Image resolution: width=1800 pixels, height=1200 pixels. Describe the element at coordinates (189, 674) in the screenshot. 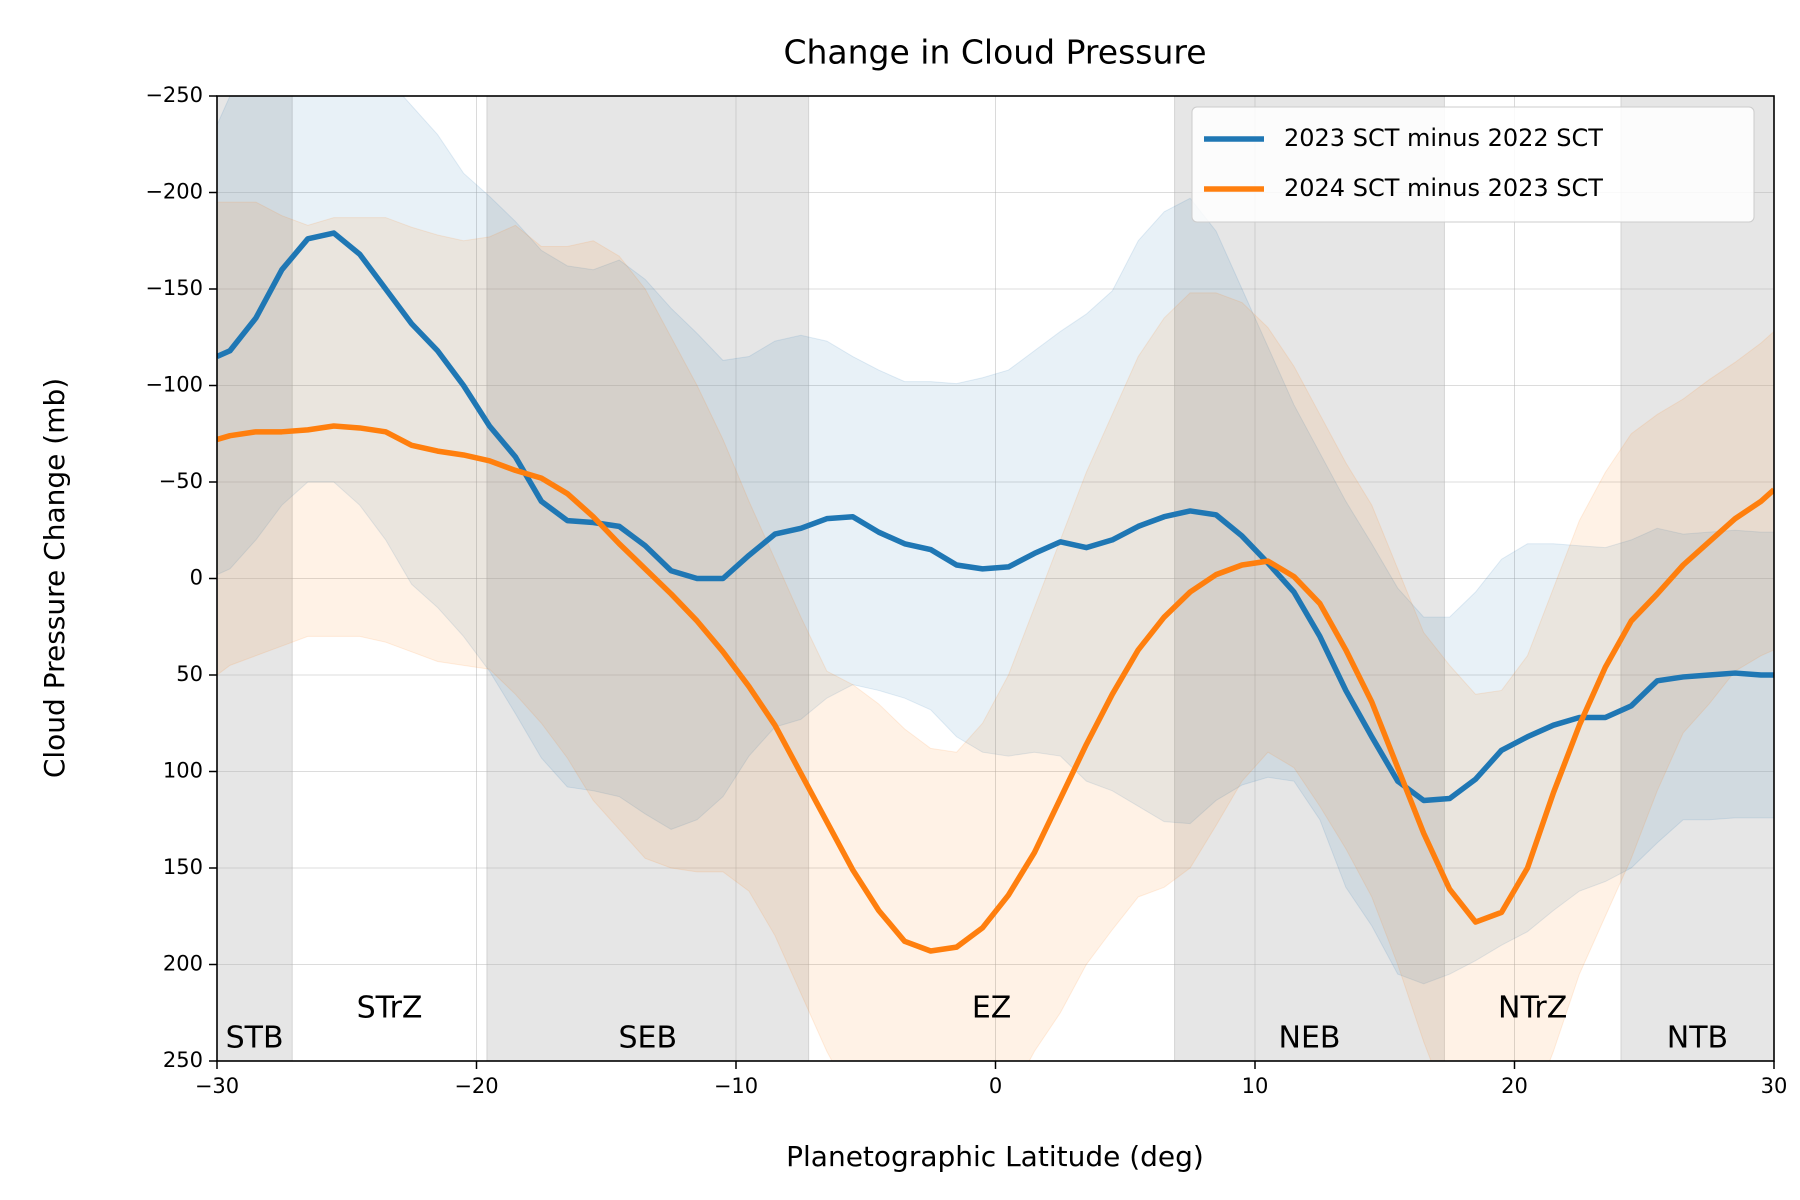

I see `y-tick-label: 50` at that location.